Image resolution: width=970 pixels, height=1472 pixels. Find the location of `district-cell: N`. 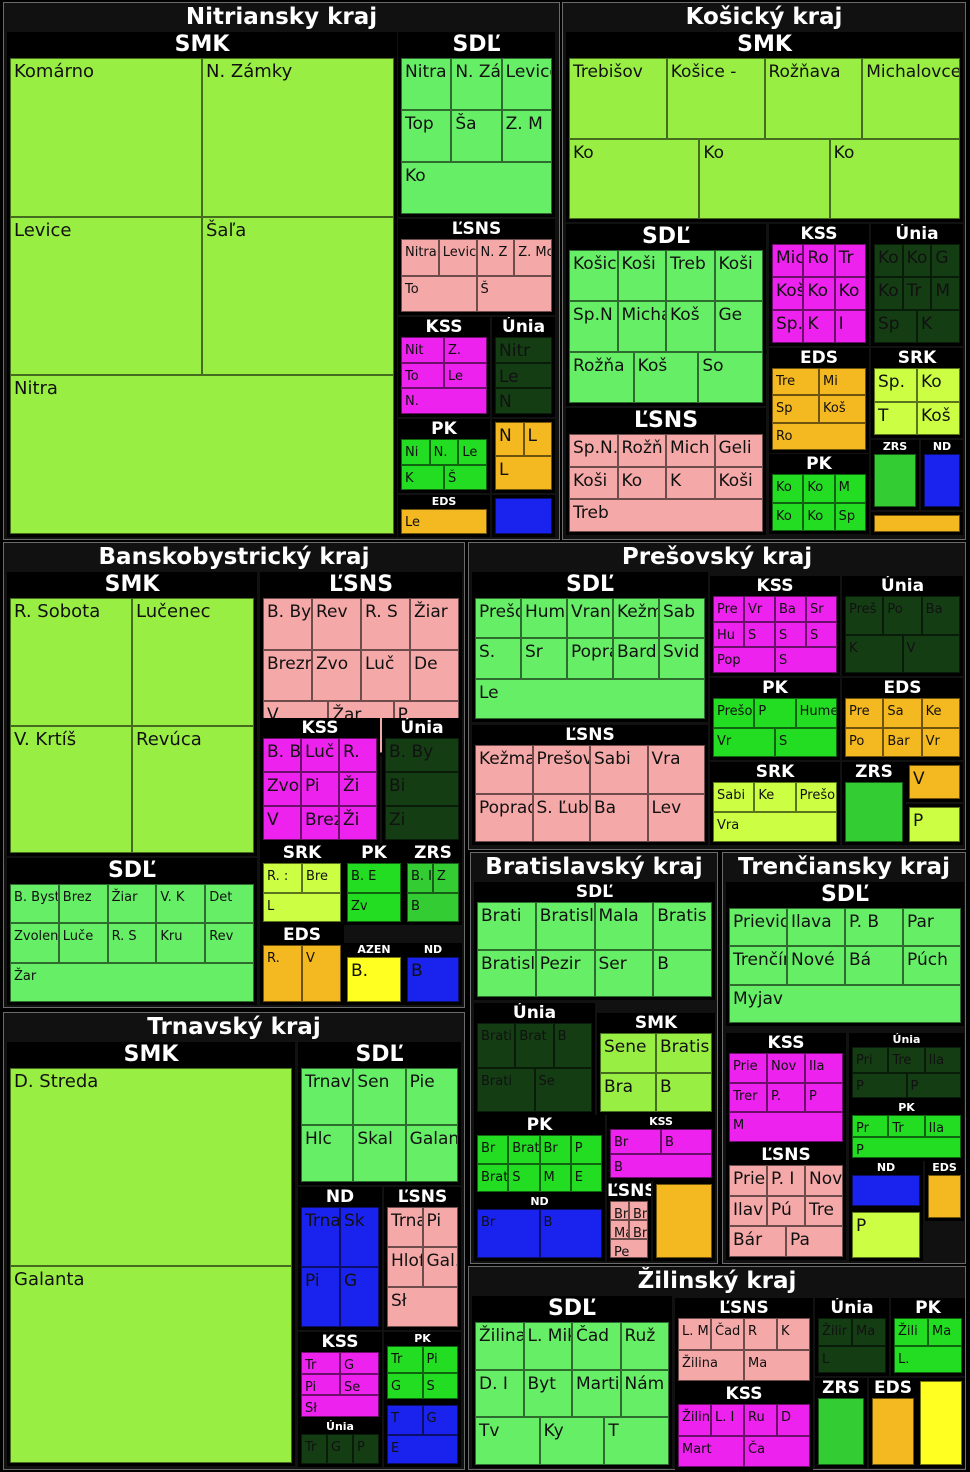

district-cell: N is located at coordinates (523, 401).